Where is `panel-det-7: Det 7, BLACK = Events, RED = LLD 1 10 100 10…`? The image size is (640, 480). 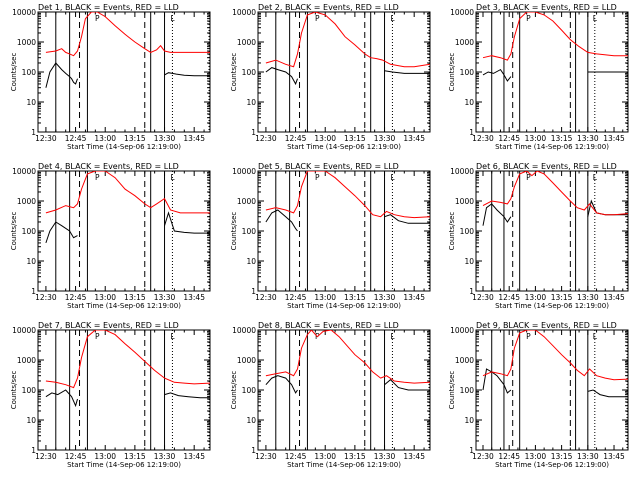 panel-det-7: Det 7, BLACK = Events, RED = LLD 1 10 100 10… is located at coordinates (110, 395).